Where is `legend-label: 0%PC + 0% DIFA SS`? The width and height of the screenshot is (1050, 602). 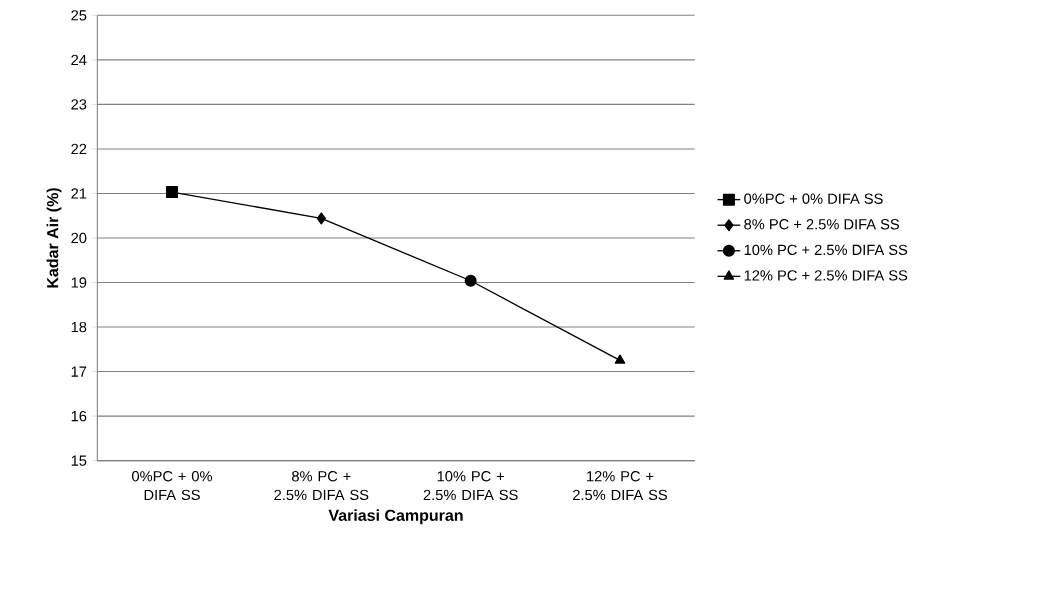
legend-label: 0%PC + 0% DIFA SS is located at coordinates (813, 198).